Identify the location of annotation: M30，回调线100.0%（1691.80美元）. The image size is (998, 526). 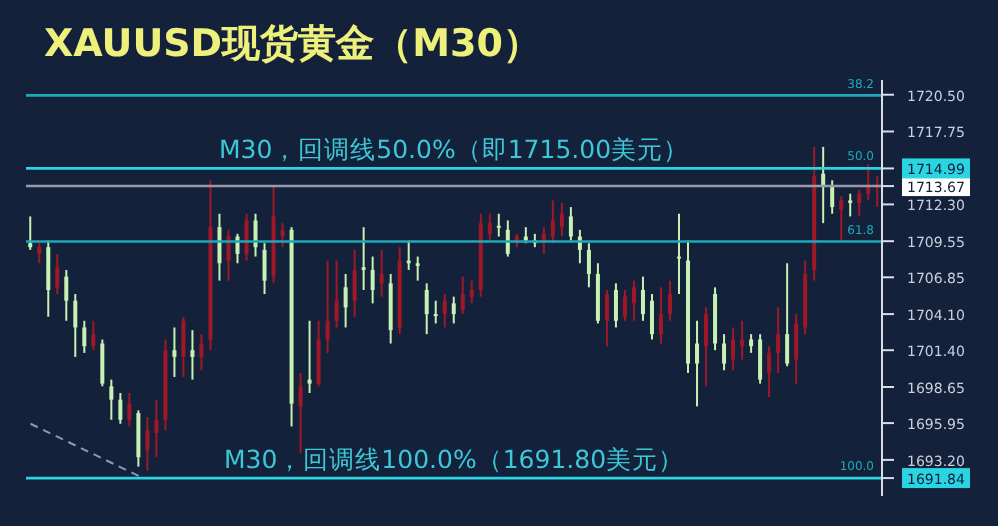
(454, 461).